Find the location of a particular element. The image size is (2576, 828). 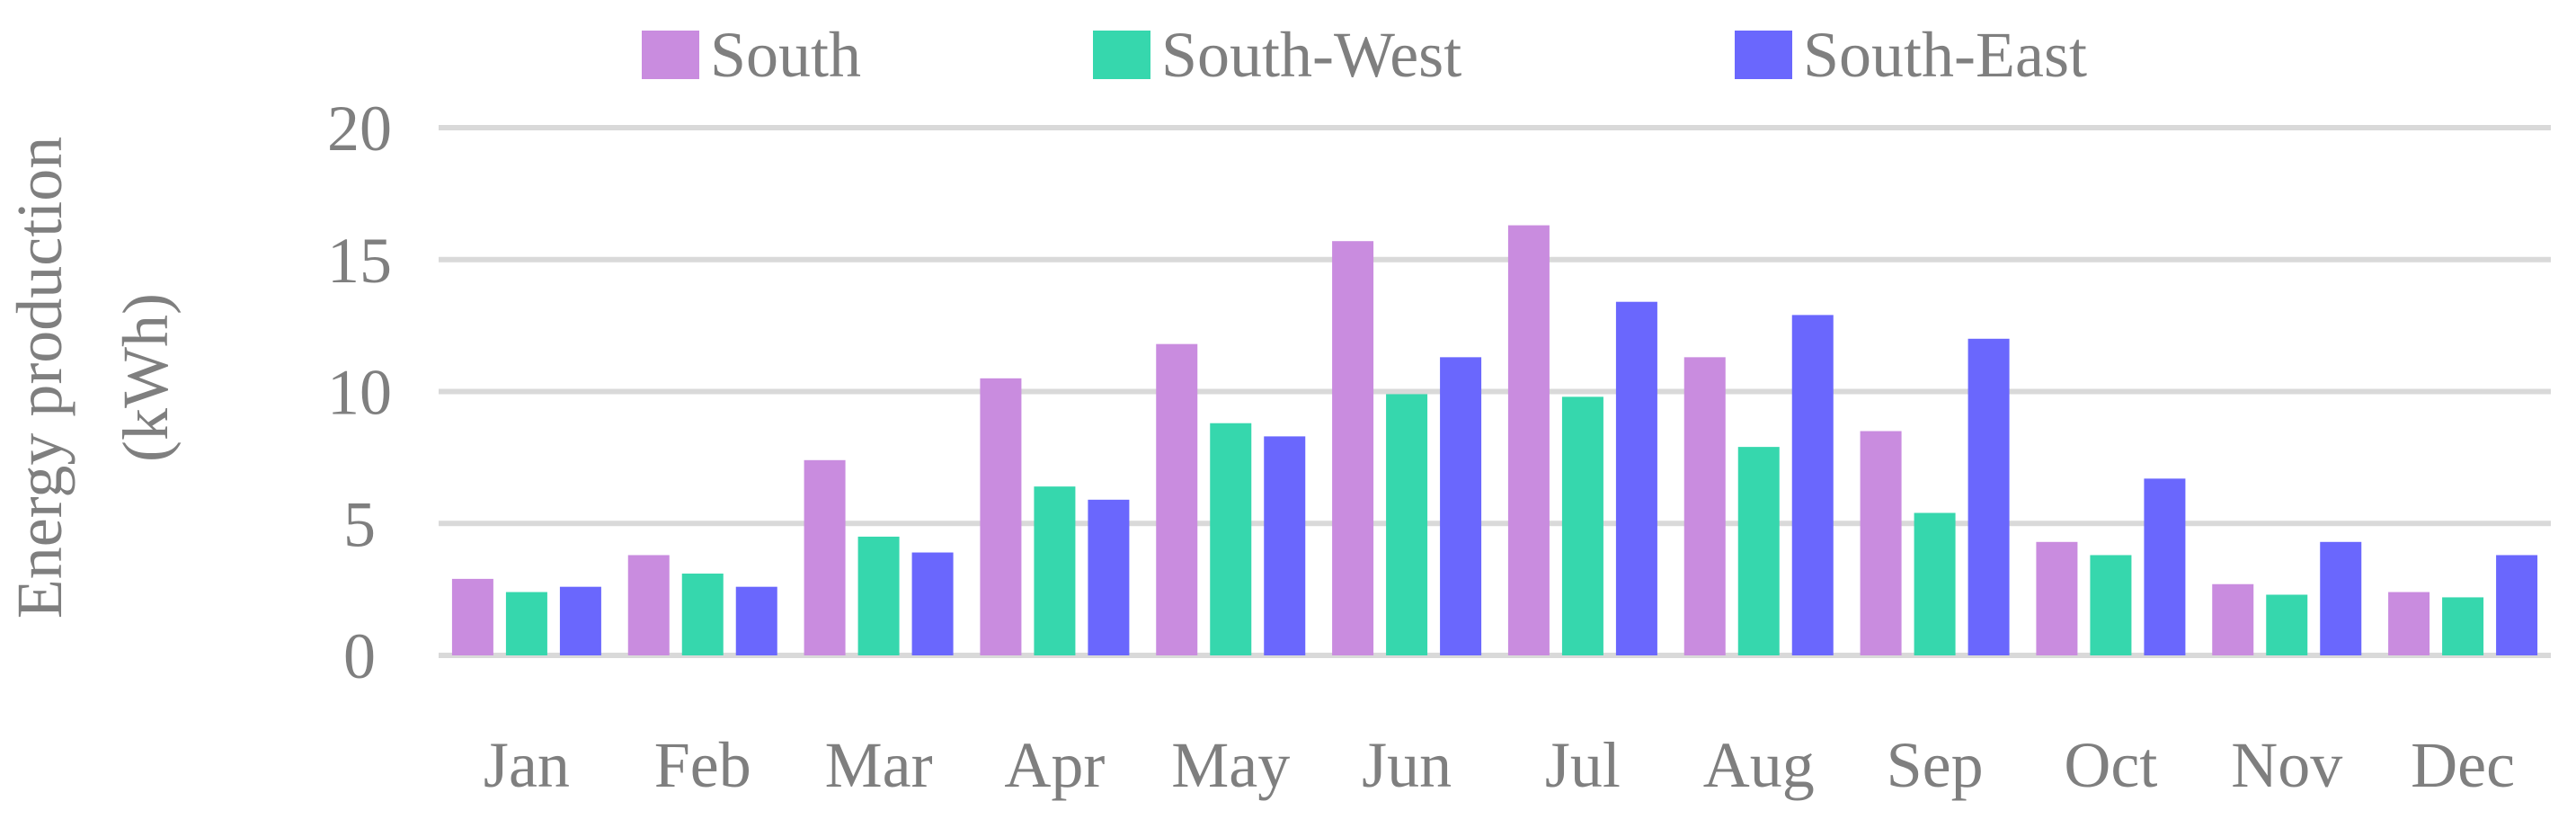

bar-south-apr is located at coordinates (1001, 516).